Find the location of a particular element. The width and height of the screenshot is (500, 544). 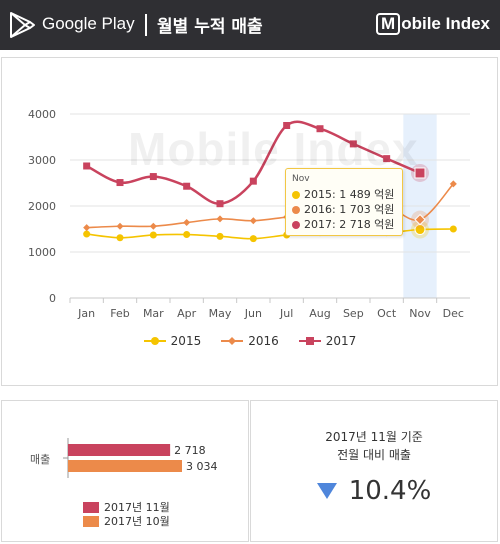

tooltip-label-2016: 2016: 1 703 억원 is located at coordinates (349, 209).